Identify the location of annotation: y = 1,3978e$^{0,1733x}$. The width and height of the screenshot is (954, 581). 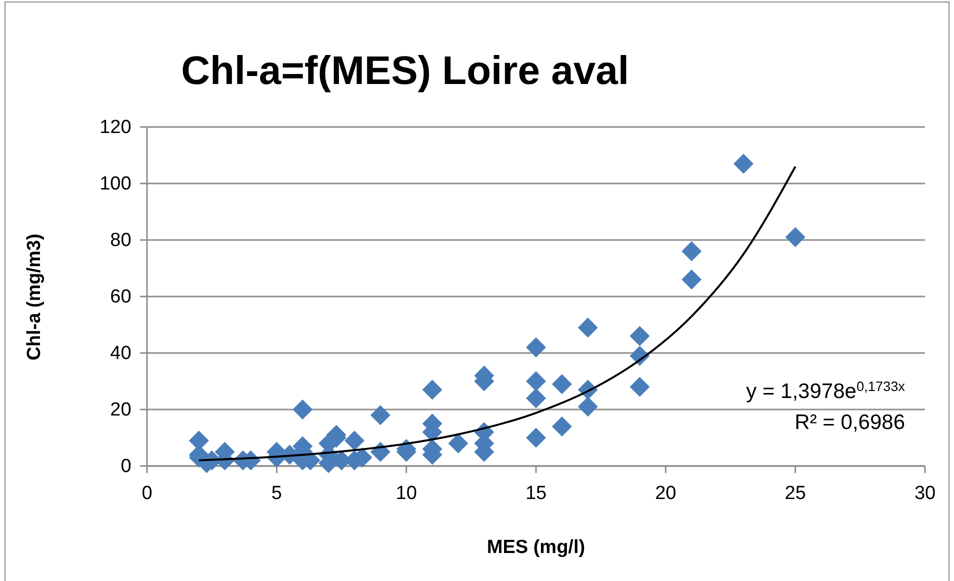
(826, 390).